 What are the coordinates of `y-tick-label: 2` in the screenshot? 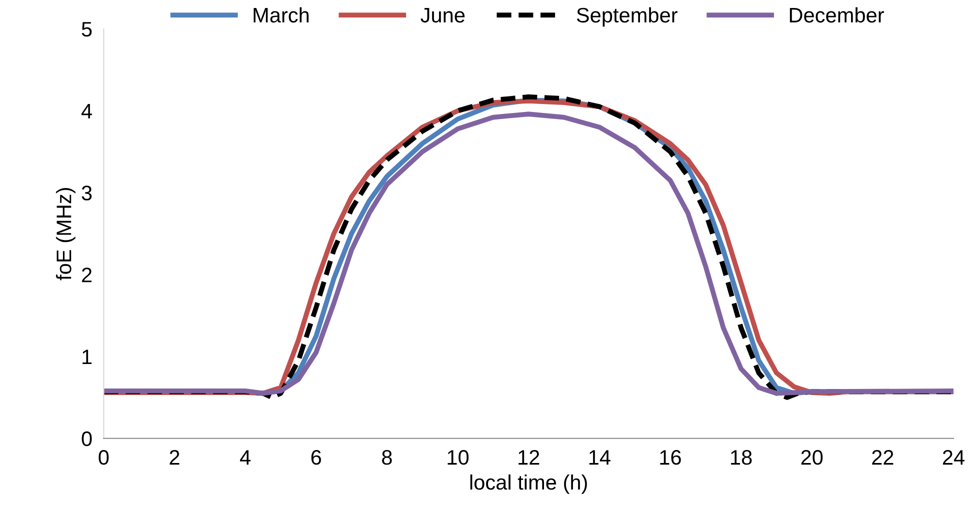 It's located at (87, 275).